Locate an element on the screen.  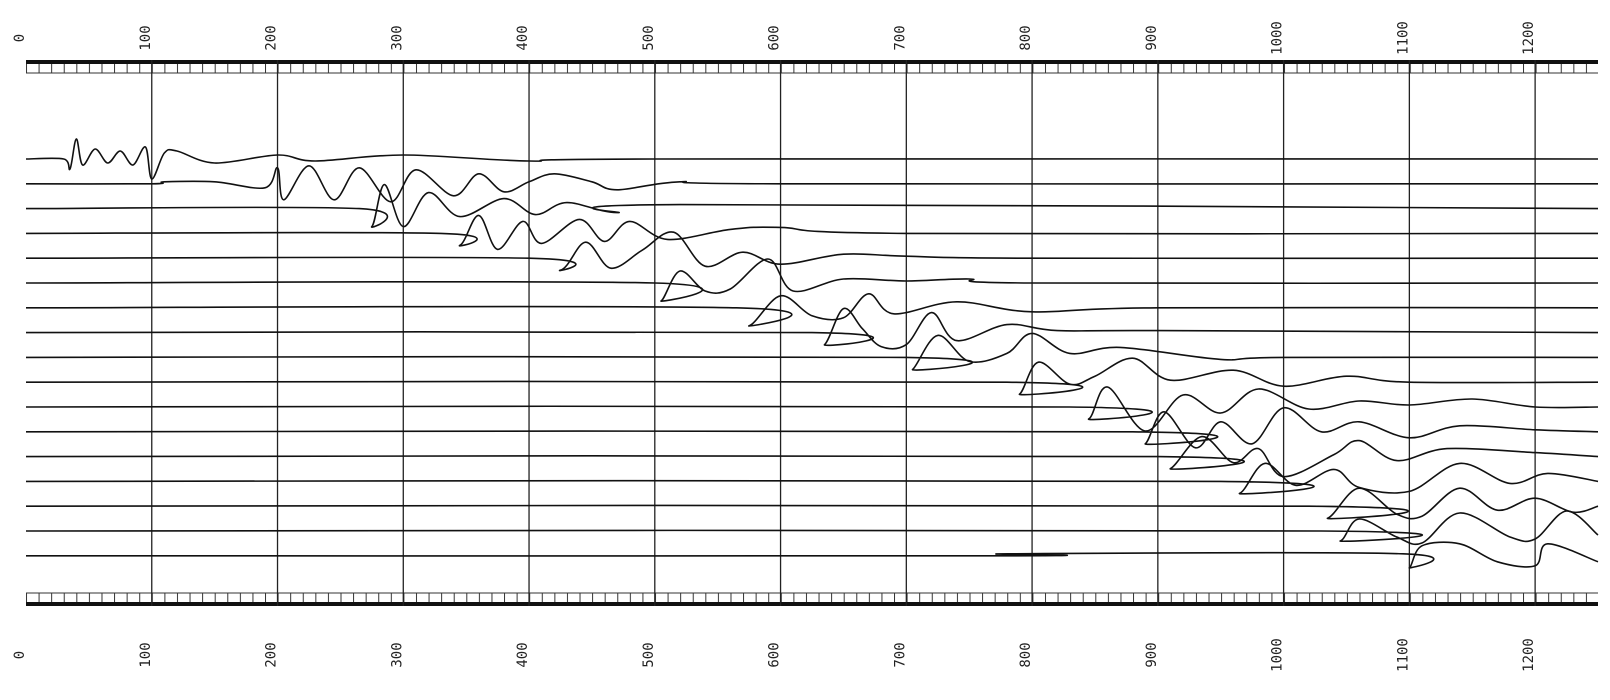
x-tick-label-bottom: 100 is located at coordinates (146, 654).